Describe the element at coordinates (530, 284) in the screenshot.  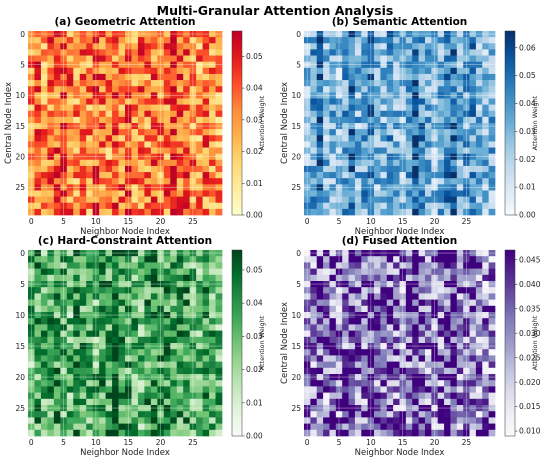
I see `colorbar-tick-label: 0.040` at that location.